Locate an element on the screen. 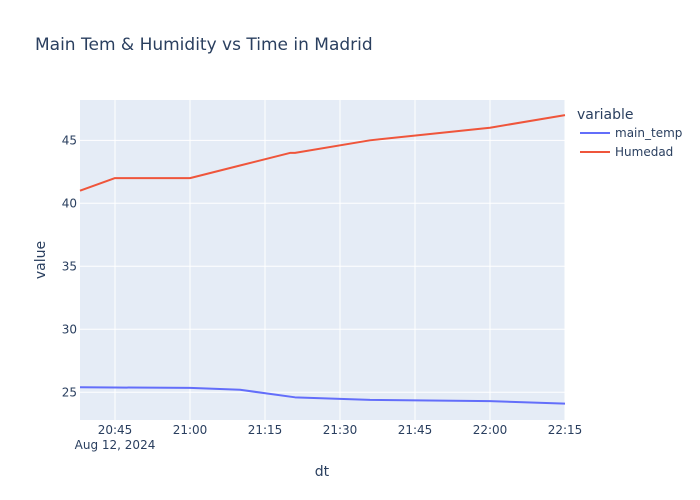  x-tick-label: 21:30 is located at coordinates (340, 430).